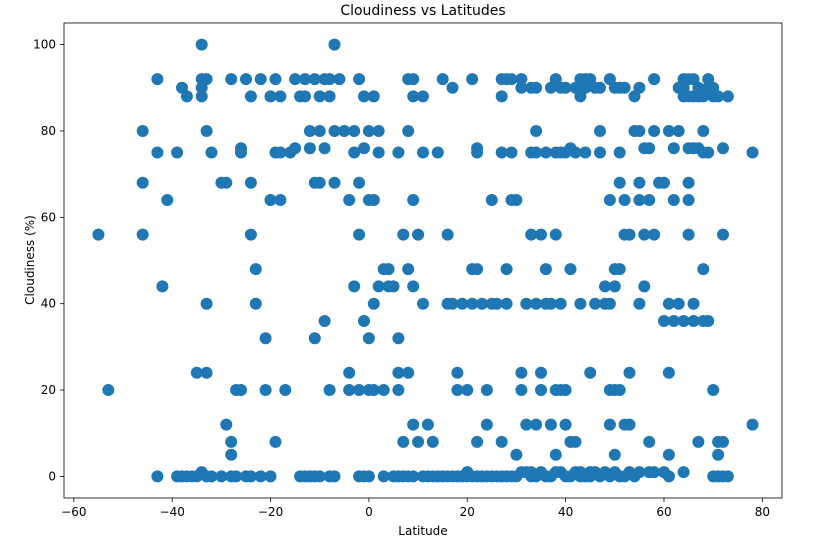  Describe the element at coordinates (30, 260) in the screenshot. I see `y-axis-label: Cloudiness (%)` at that location.